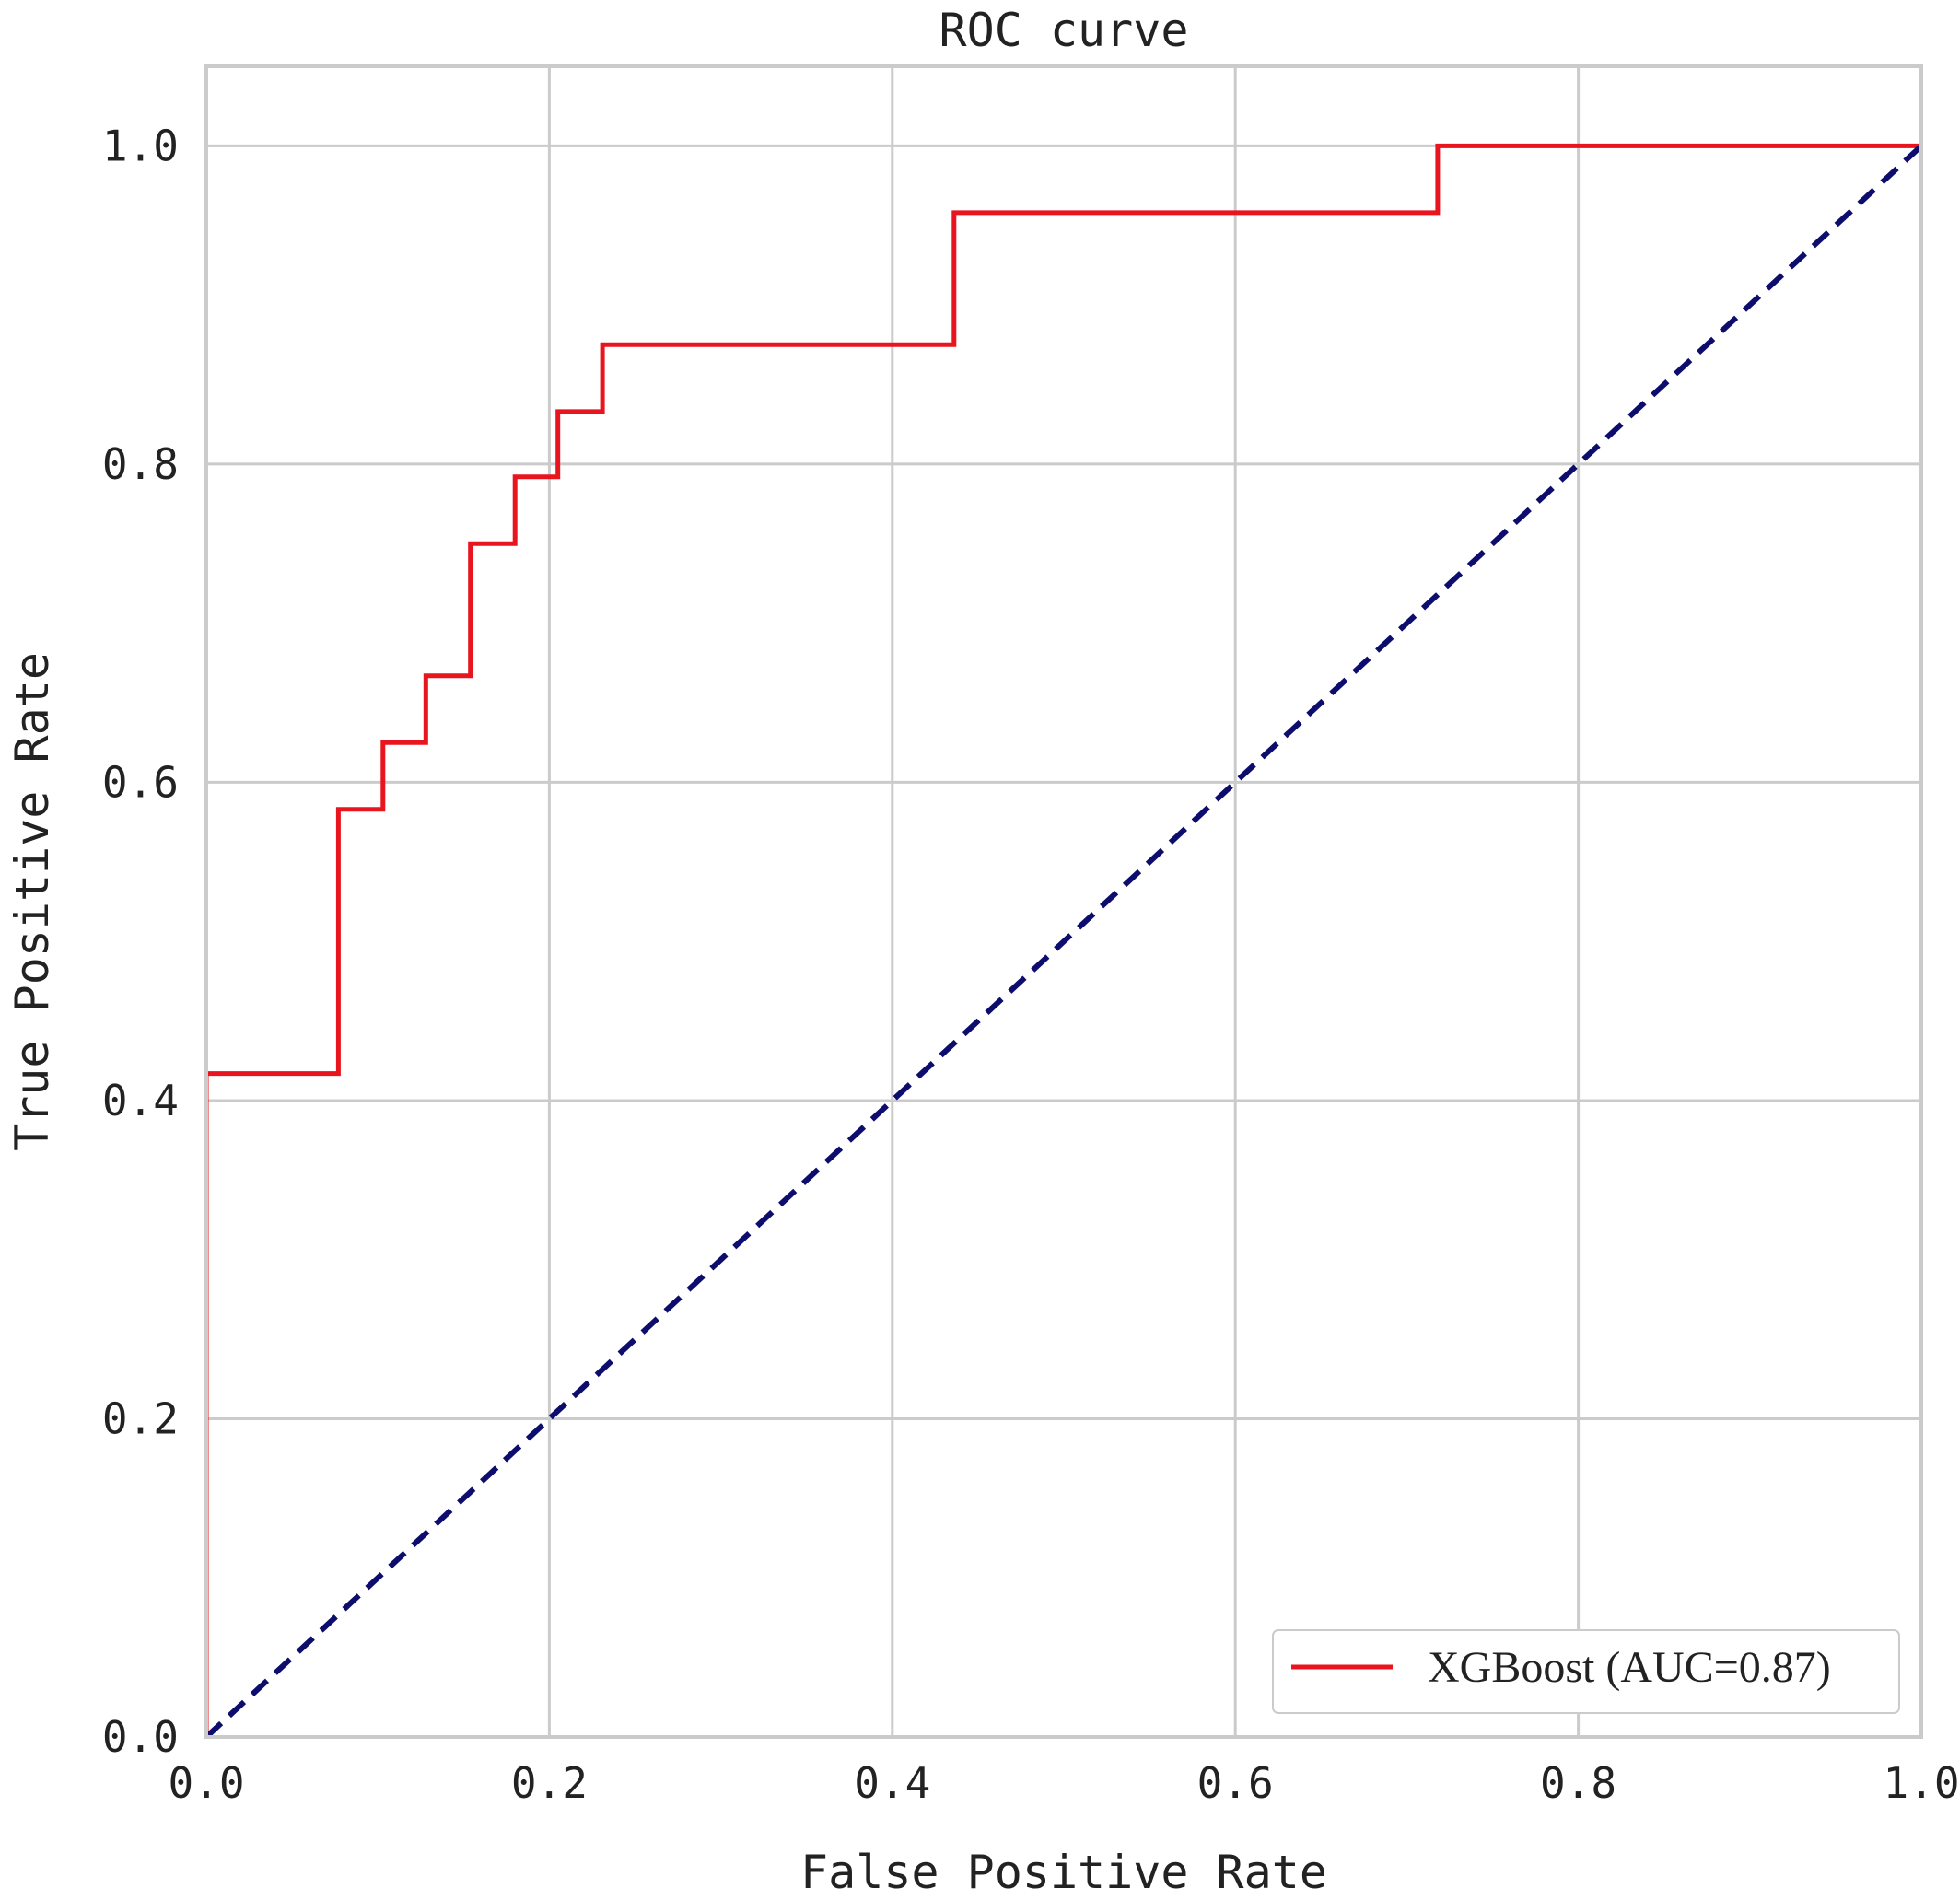  I want to click on x-axis-label: False Positive Rate, so click(1063, 1870).